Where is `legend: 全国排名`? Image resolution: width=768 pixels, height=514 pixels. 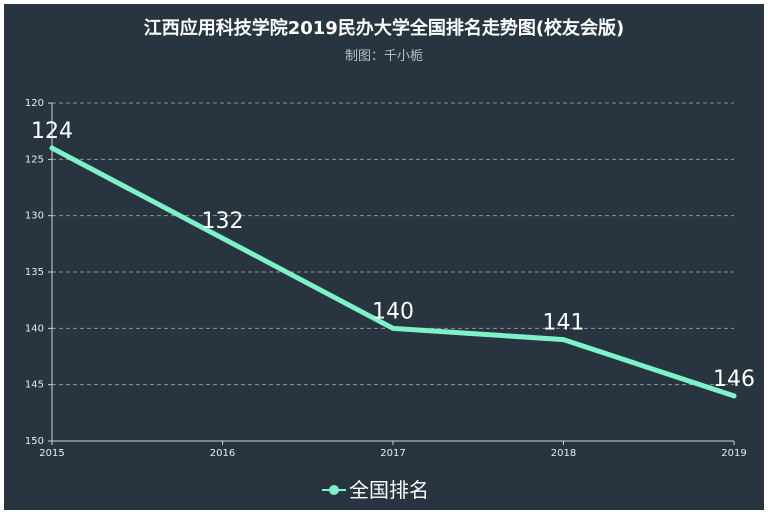 legend: 全国排名 is located at coordinates (375, 490).